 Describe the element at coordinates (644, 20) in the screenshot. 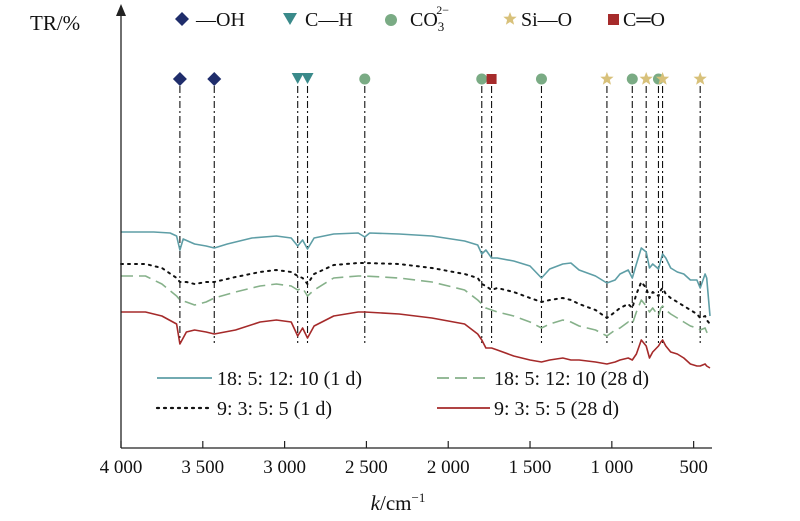

I see `legend-co-label: C═O` at that location.